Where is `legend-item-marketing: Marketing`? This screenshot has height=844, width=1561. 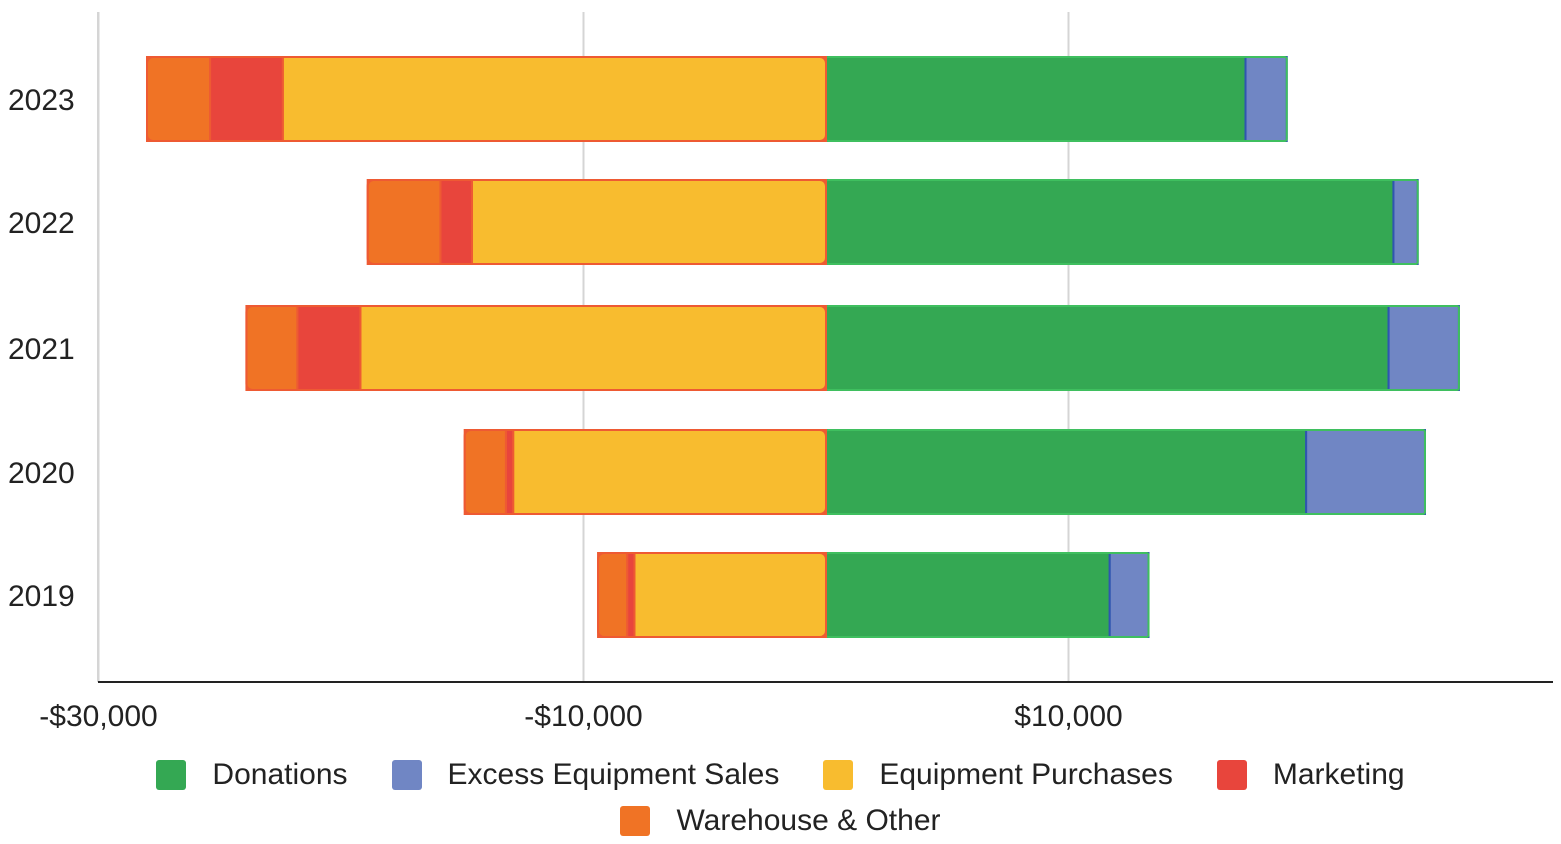 legend-item-marketing: Marketing is located at coordinates (1310, 775).